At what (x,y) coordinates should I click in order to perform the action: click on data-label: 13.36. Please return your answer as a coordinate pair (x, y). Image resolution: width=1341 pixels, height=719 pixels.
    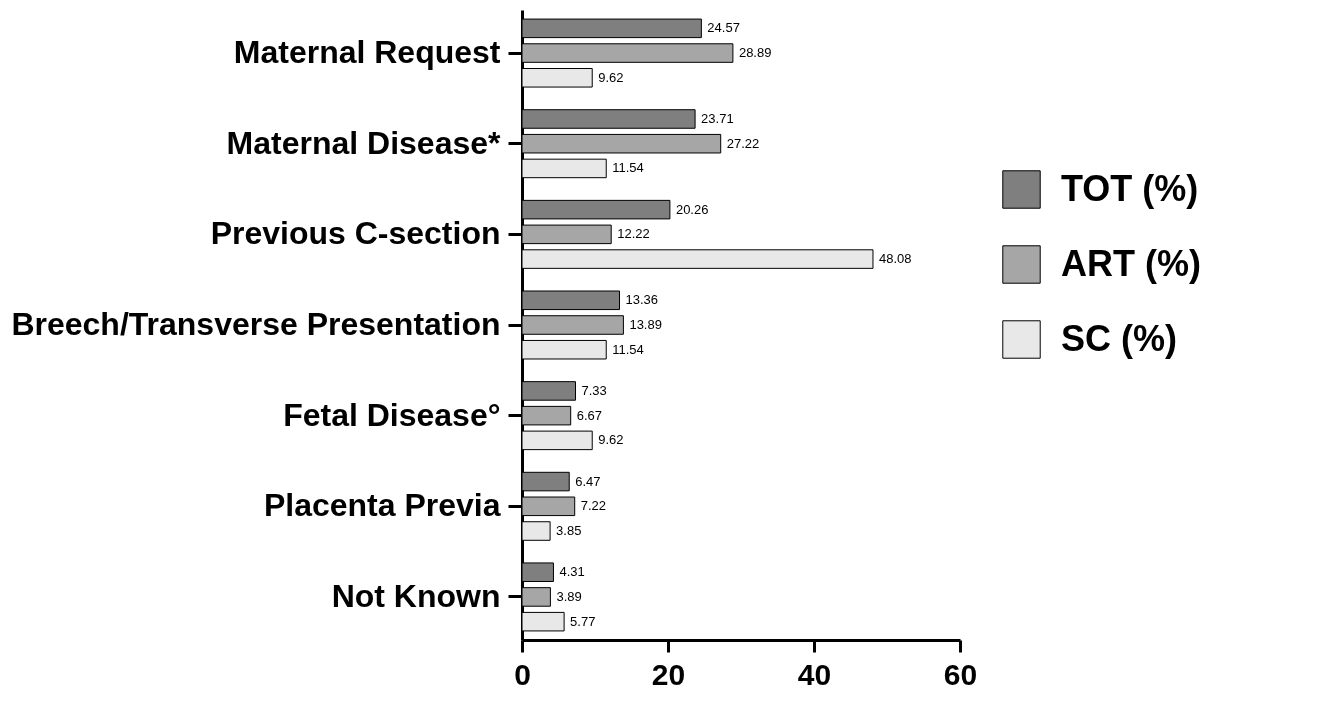
    Looking at the image, I should click on (642, 300).